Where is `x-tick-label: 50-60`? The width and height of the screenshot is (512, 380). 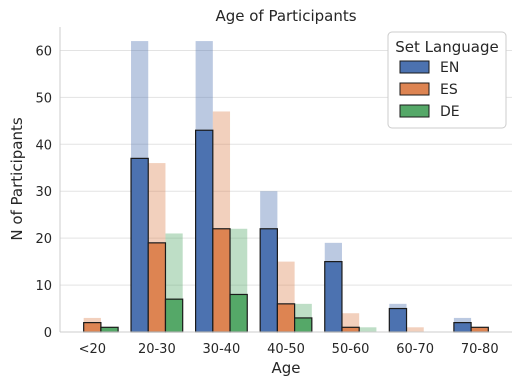
x-tick-label: 50-60 is located at coordinates (351, 349).